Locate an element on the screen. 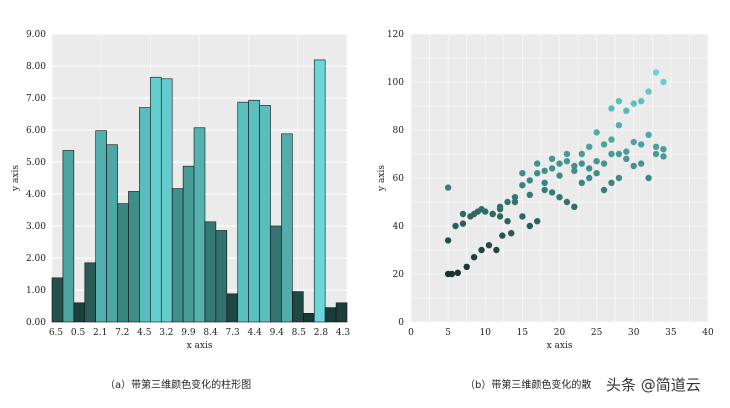 This screenshot has width=730, height=408. scatter-y-ticks: 0 20 40 60 80 100 120 is located at coordinates (395, 179).